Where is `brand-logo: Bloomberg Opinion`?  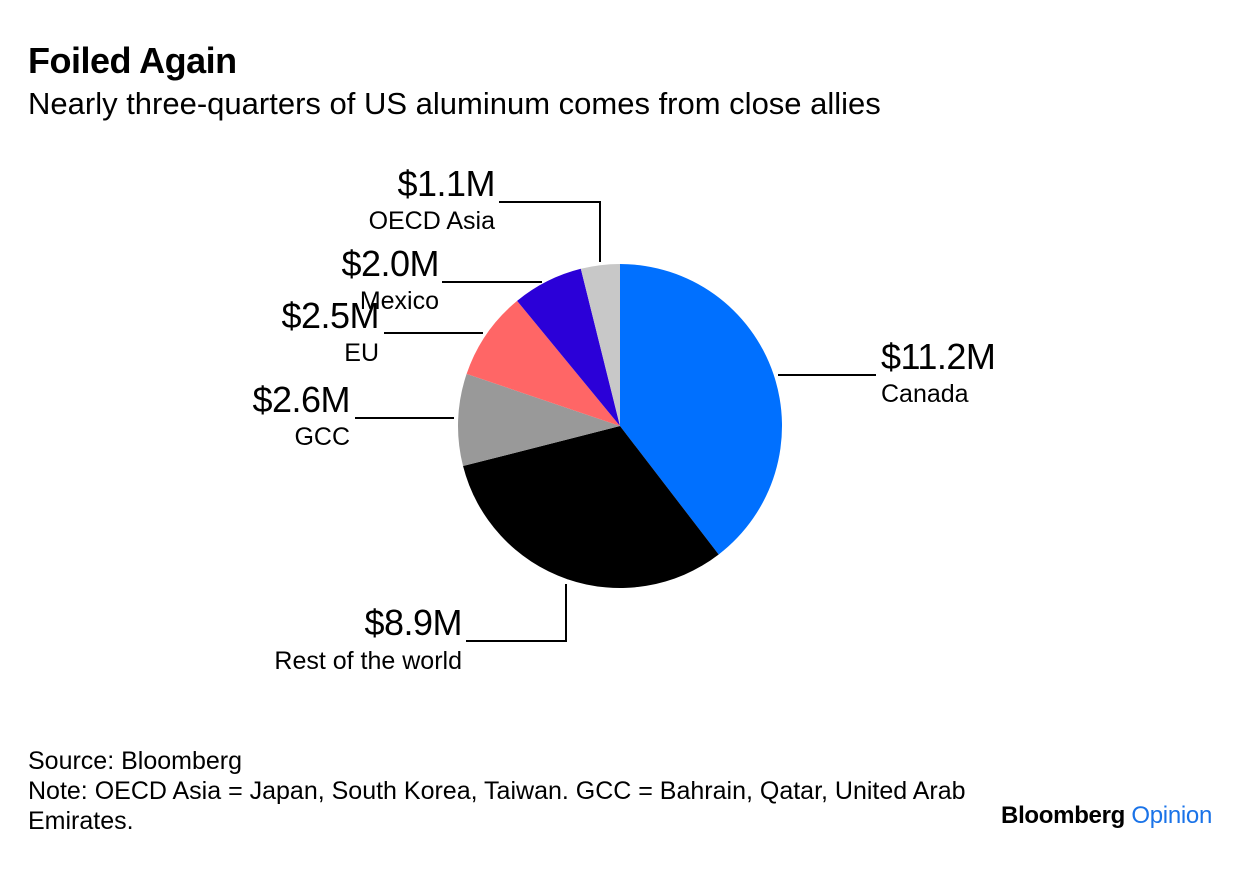
brand-logo: Bloomberg Opinion is located at coordinates (1106, 816).